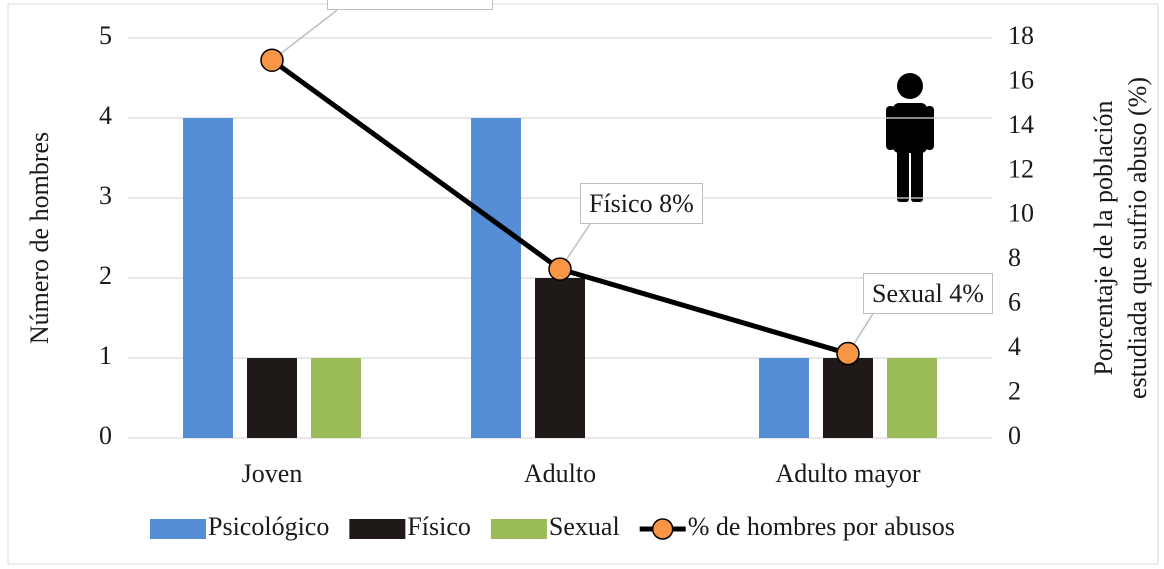 The height and width of the screenshot is (569, 1164). I want to click on person-icon, so click(910, 137).